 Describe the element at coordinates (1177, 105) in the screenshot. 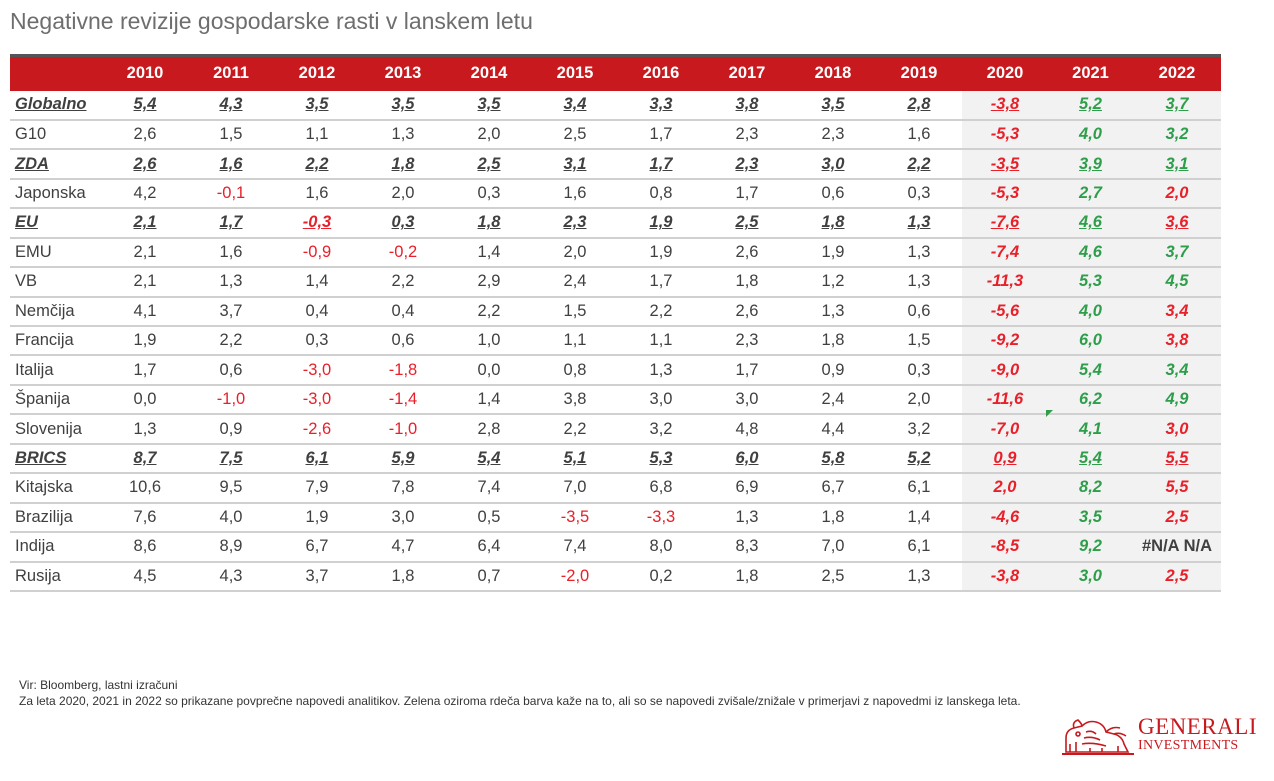

I see `forecast-cell: 3,7` at that location.